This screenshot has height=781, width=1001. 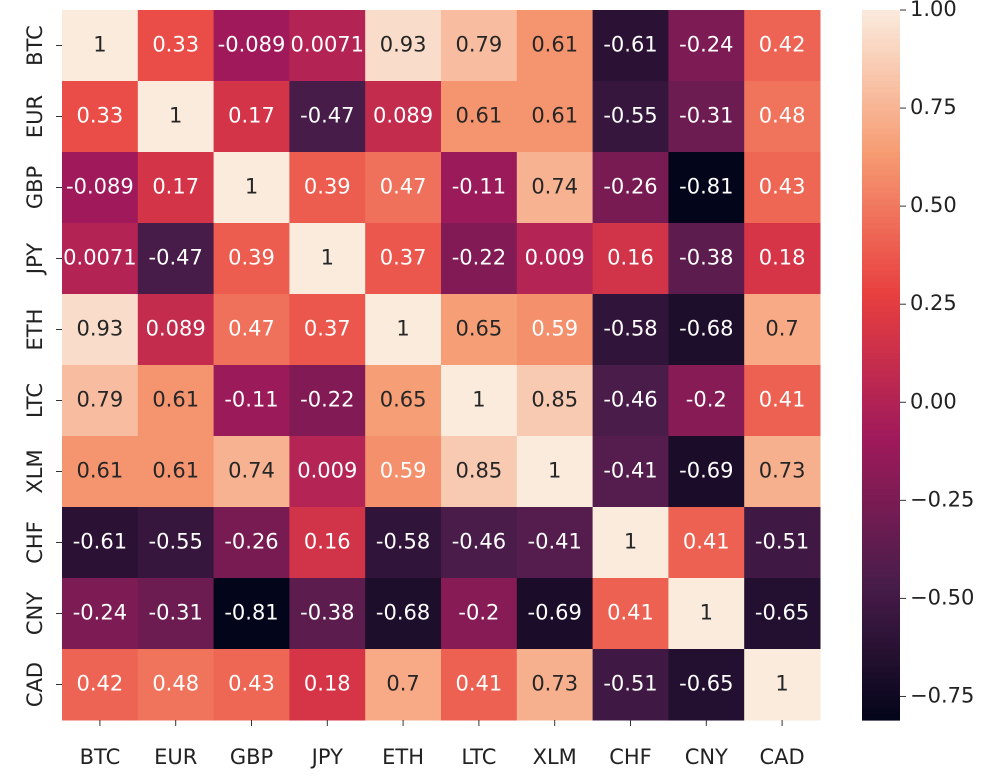 I want to click on cell-label: 0.33, so click(x=175, y=45).